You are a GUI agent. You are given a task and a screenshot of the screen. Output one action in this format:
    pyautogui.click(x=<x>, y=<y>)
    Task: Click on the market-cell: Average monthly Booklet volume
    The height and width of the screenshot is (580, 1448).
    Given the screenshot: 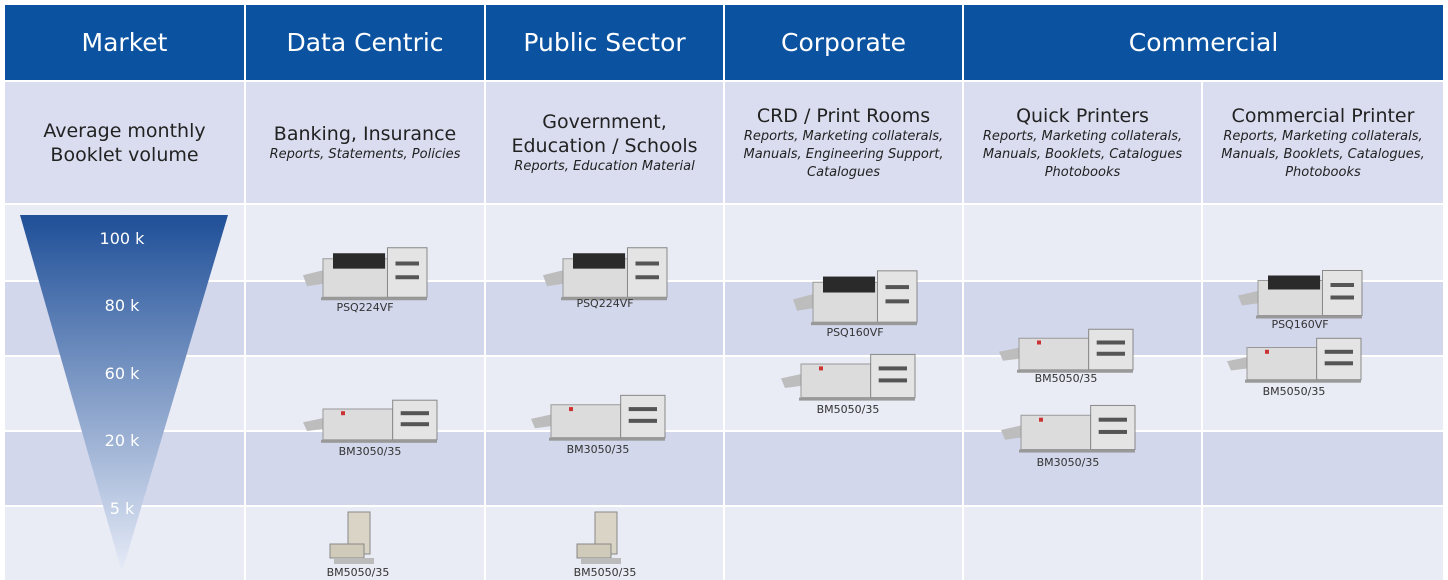 What is the action you would take?
    pyautogui.click(x=124, y=142)
    